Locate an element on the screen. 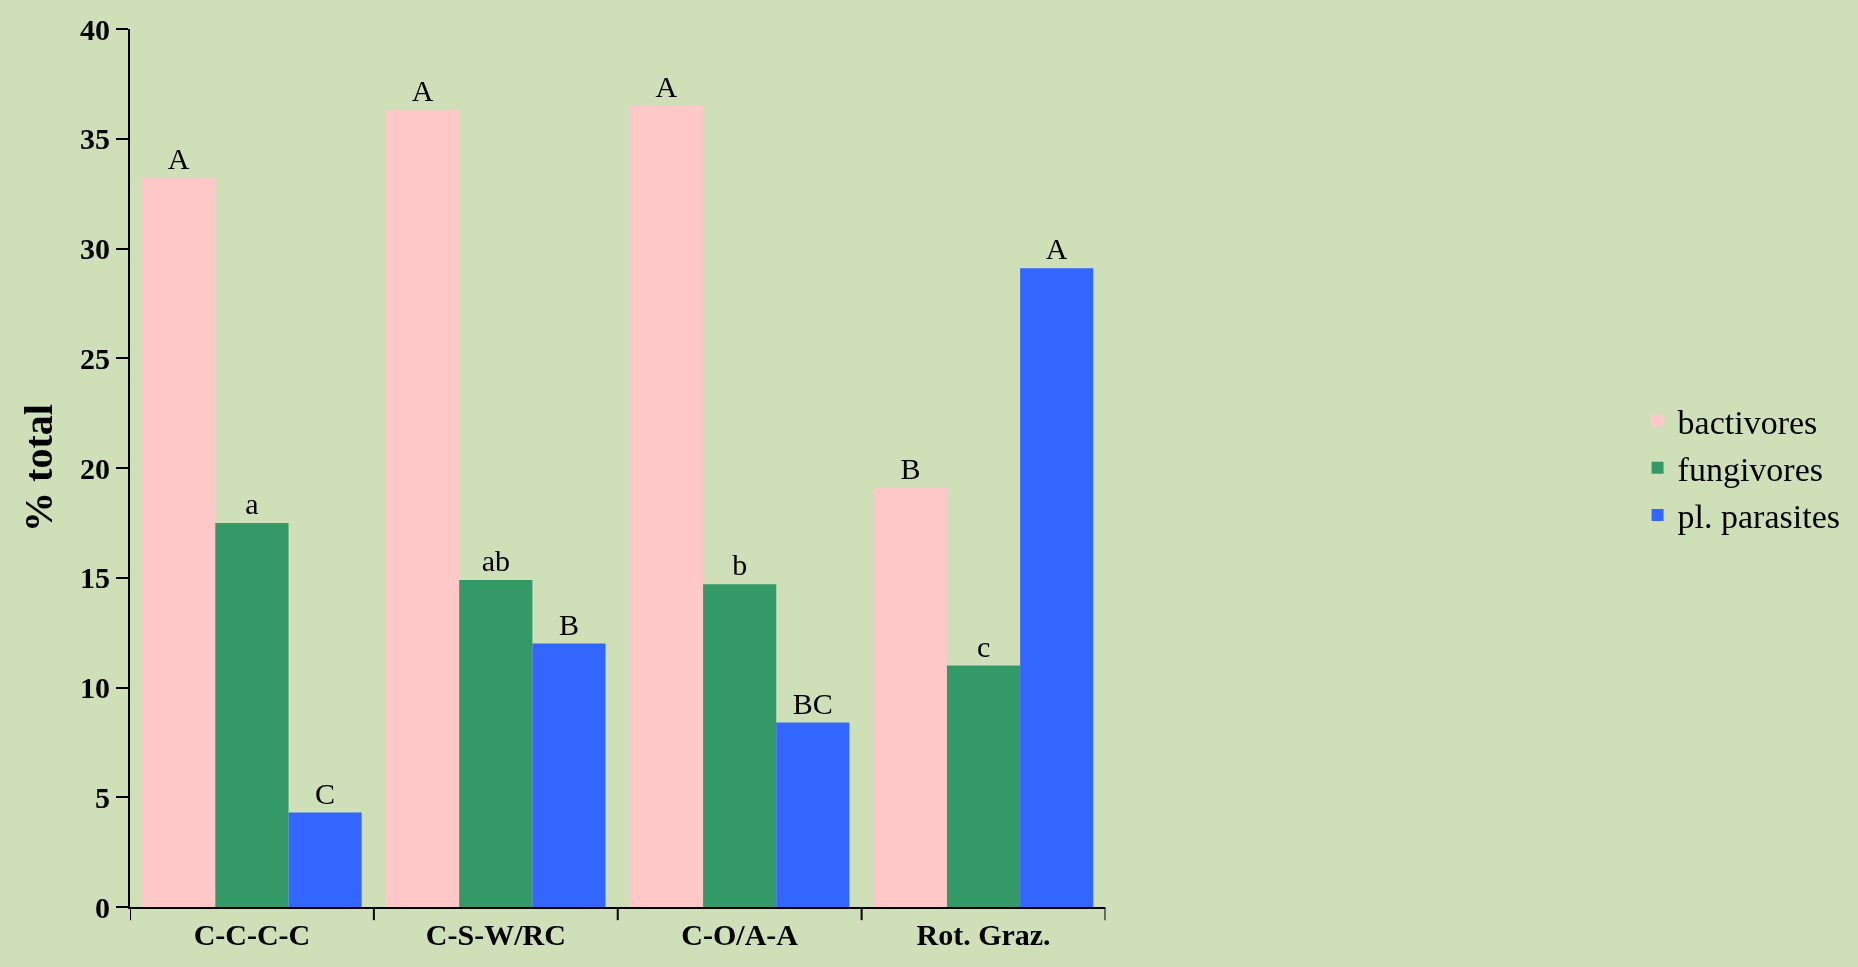 Image resolution: width=1858 pixels, height=967 pixels. x-tick-label: Rot. Graz. is located at coordinates (983, 934).